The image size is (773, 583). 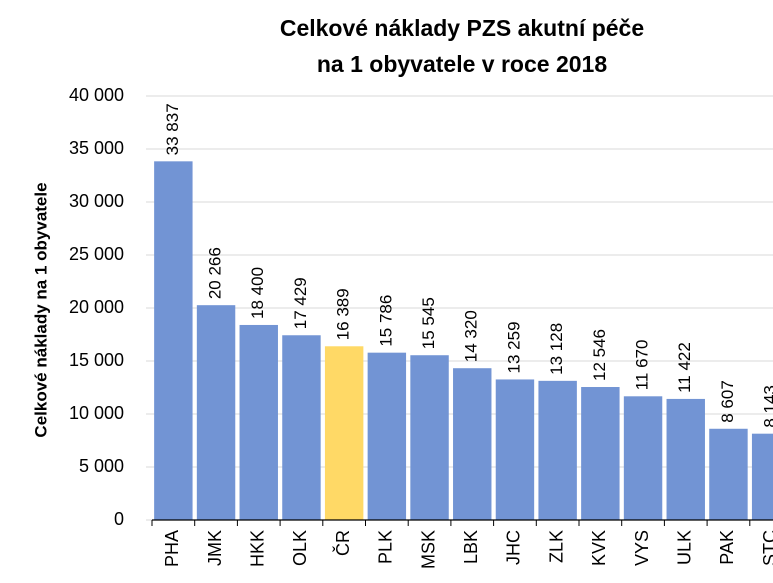 What do you see at coordinates (257, 293) in the screenshot?
I see `data-label: 18 400` at bounding box center [257, 293].